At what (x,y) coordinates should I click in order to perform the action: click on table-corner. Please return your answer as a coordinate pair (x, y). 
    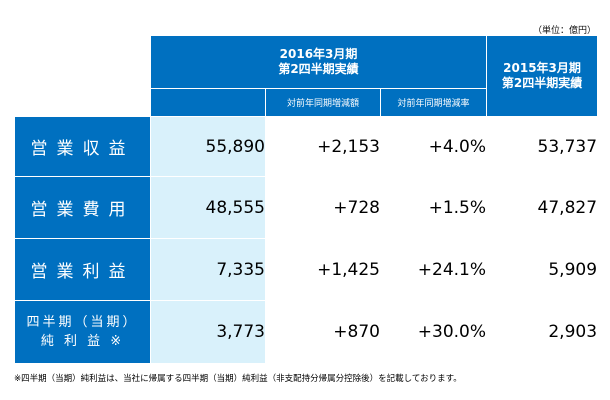
    Looking at the image, I should click on (82, 76).